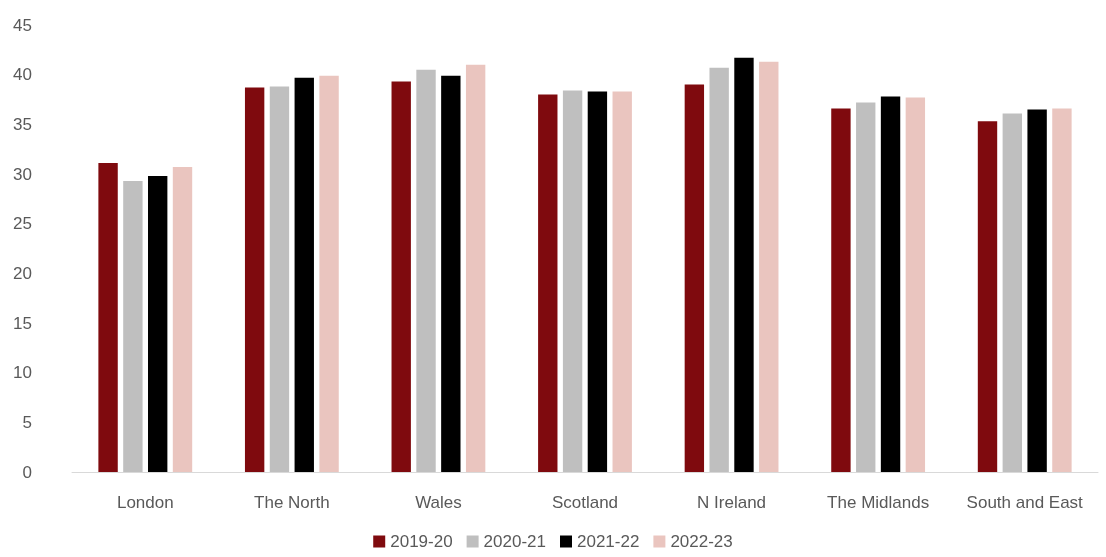 This screenshot has height=557, width=1106. What do you see at coordinates (421, 541) in the screenshot?
I see `legend-label: 2019-20` at bounding box center [421, 541].